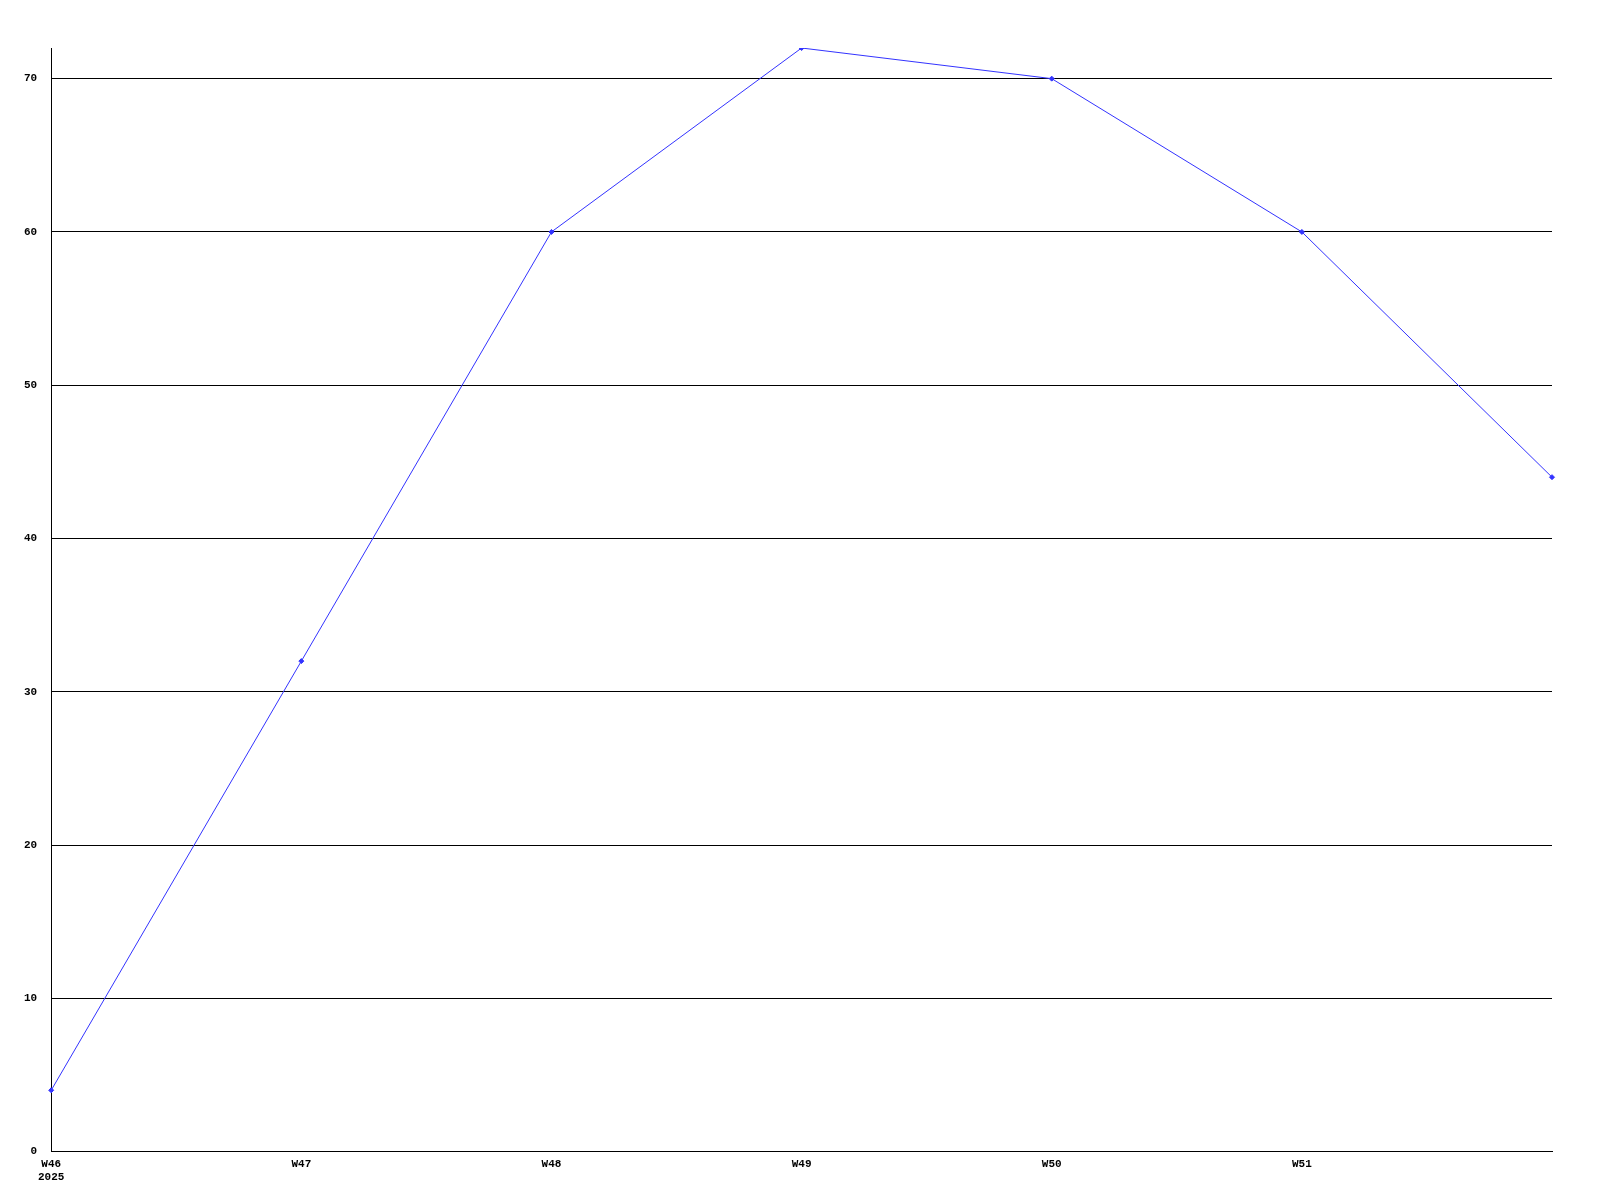 Image resolution: width=1600 pixels, height=1200 pixels. Describe the element at coordinates (551, 1163) in the screenshot. I see `x-tick-label: W48` at that location.